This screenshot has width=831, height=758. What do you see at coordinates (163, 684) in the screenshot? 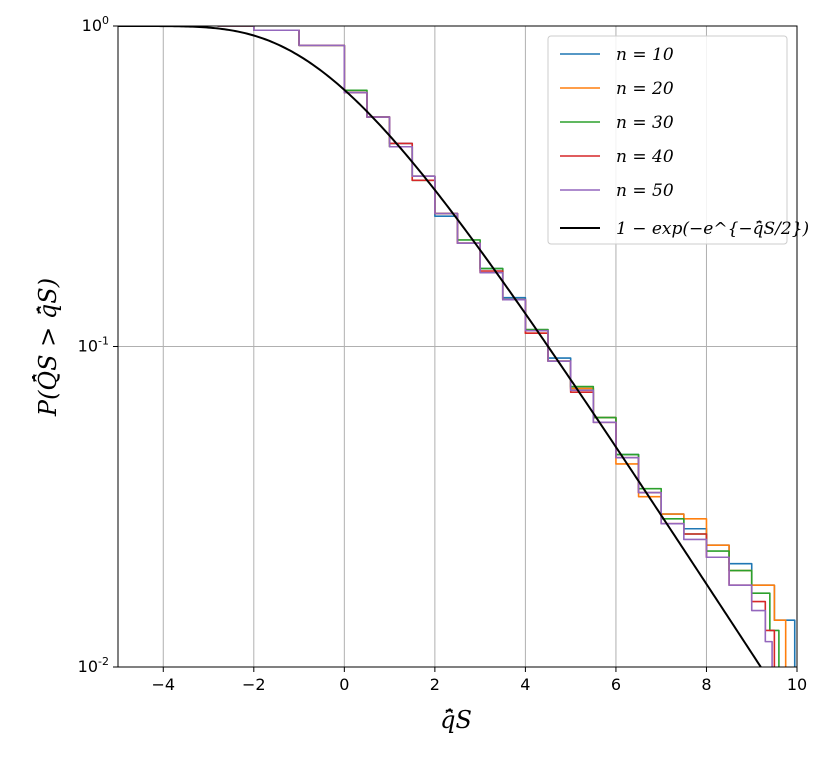
I see `x-tick-label: −4` at bounding box center [163, 684].